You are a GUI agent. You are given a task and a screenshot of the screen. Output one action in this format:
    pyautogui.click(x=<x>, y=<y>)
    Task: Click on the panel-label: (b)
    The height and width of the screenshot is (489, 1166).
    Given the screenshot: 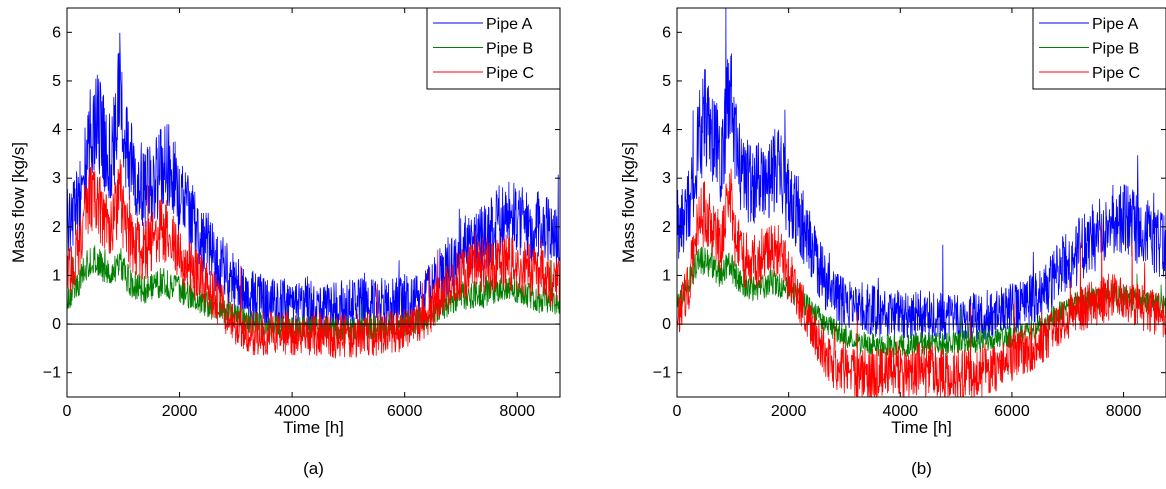 What is the action you would take?
    pyautogui.click(x=921, y=468)
    